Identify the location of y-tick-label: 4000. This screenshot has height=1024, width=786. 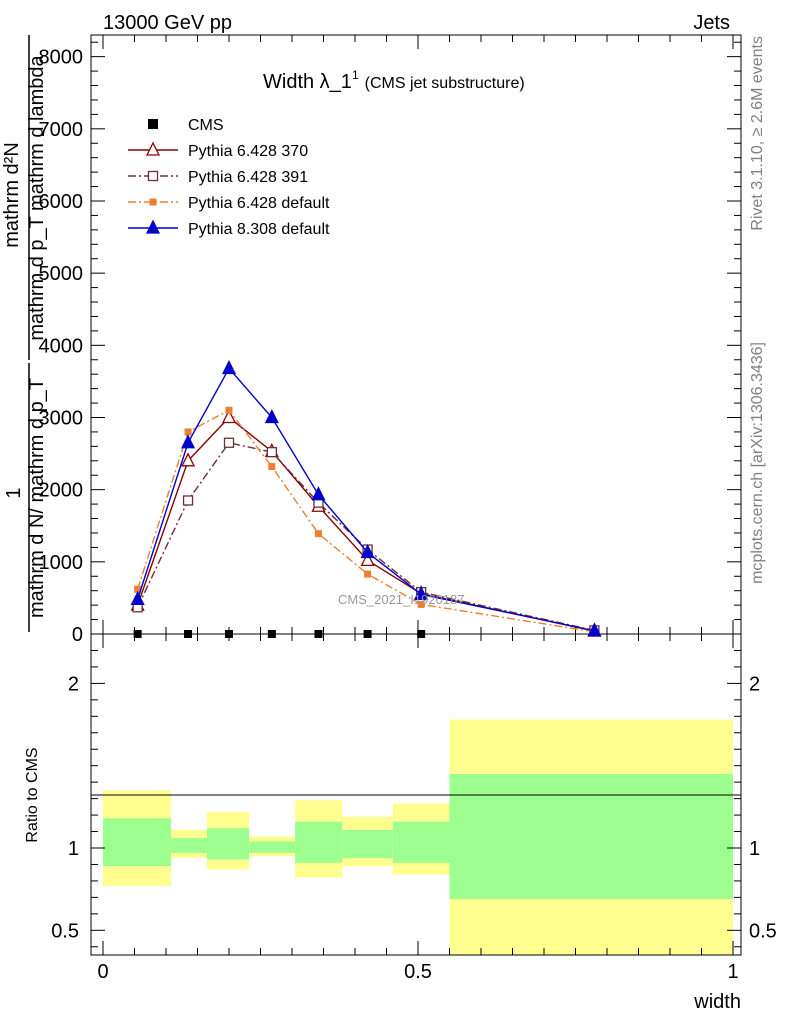
(61, 346).